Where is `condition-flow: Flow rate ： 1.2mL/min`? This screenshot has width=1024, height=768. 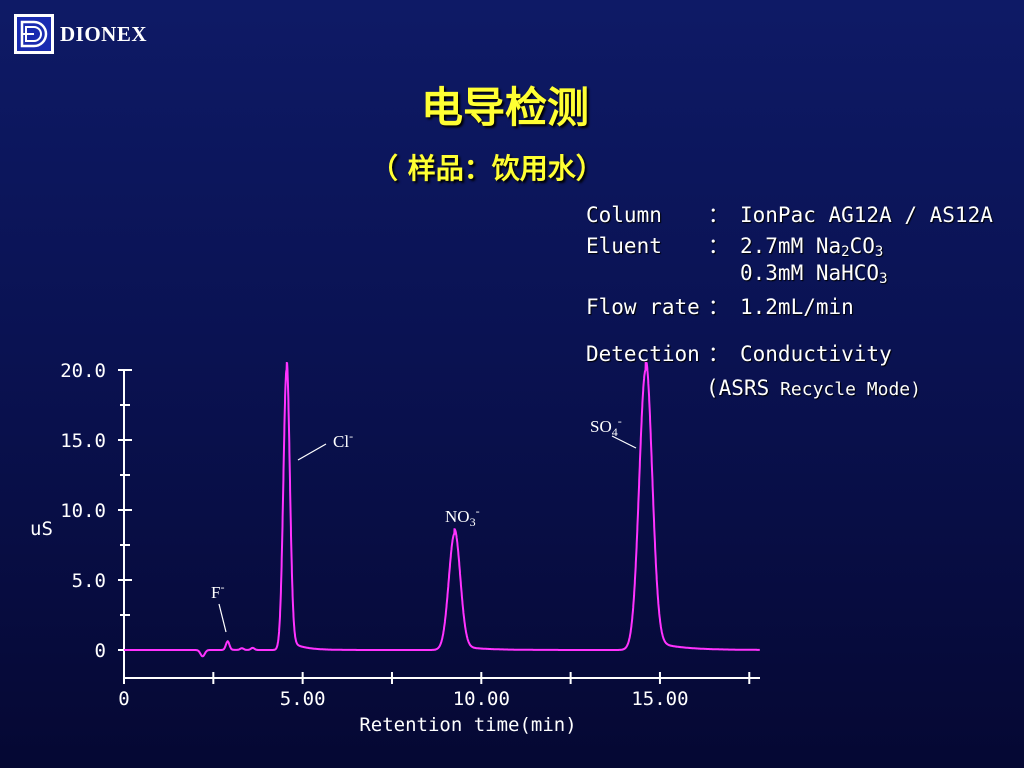 condition-flow: Flow rate ： 1.2mL/min is located at coordinates (720, 306).